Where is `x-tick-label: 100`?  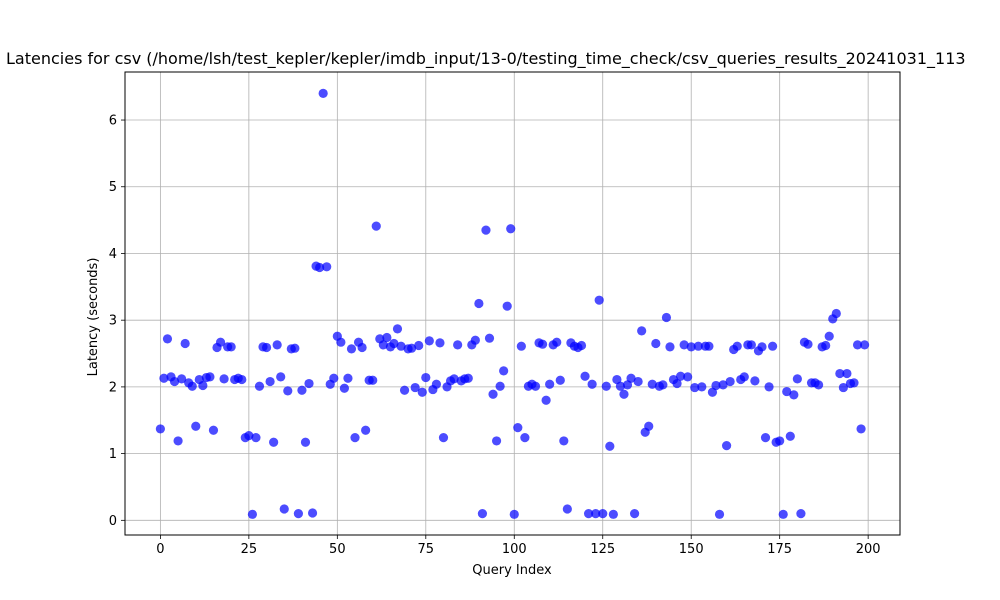 x-tick-label: 100 is located at coordinates (514, 549).